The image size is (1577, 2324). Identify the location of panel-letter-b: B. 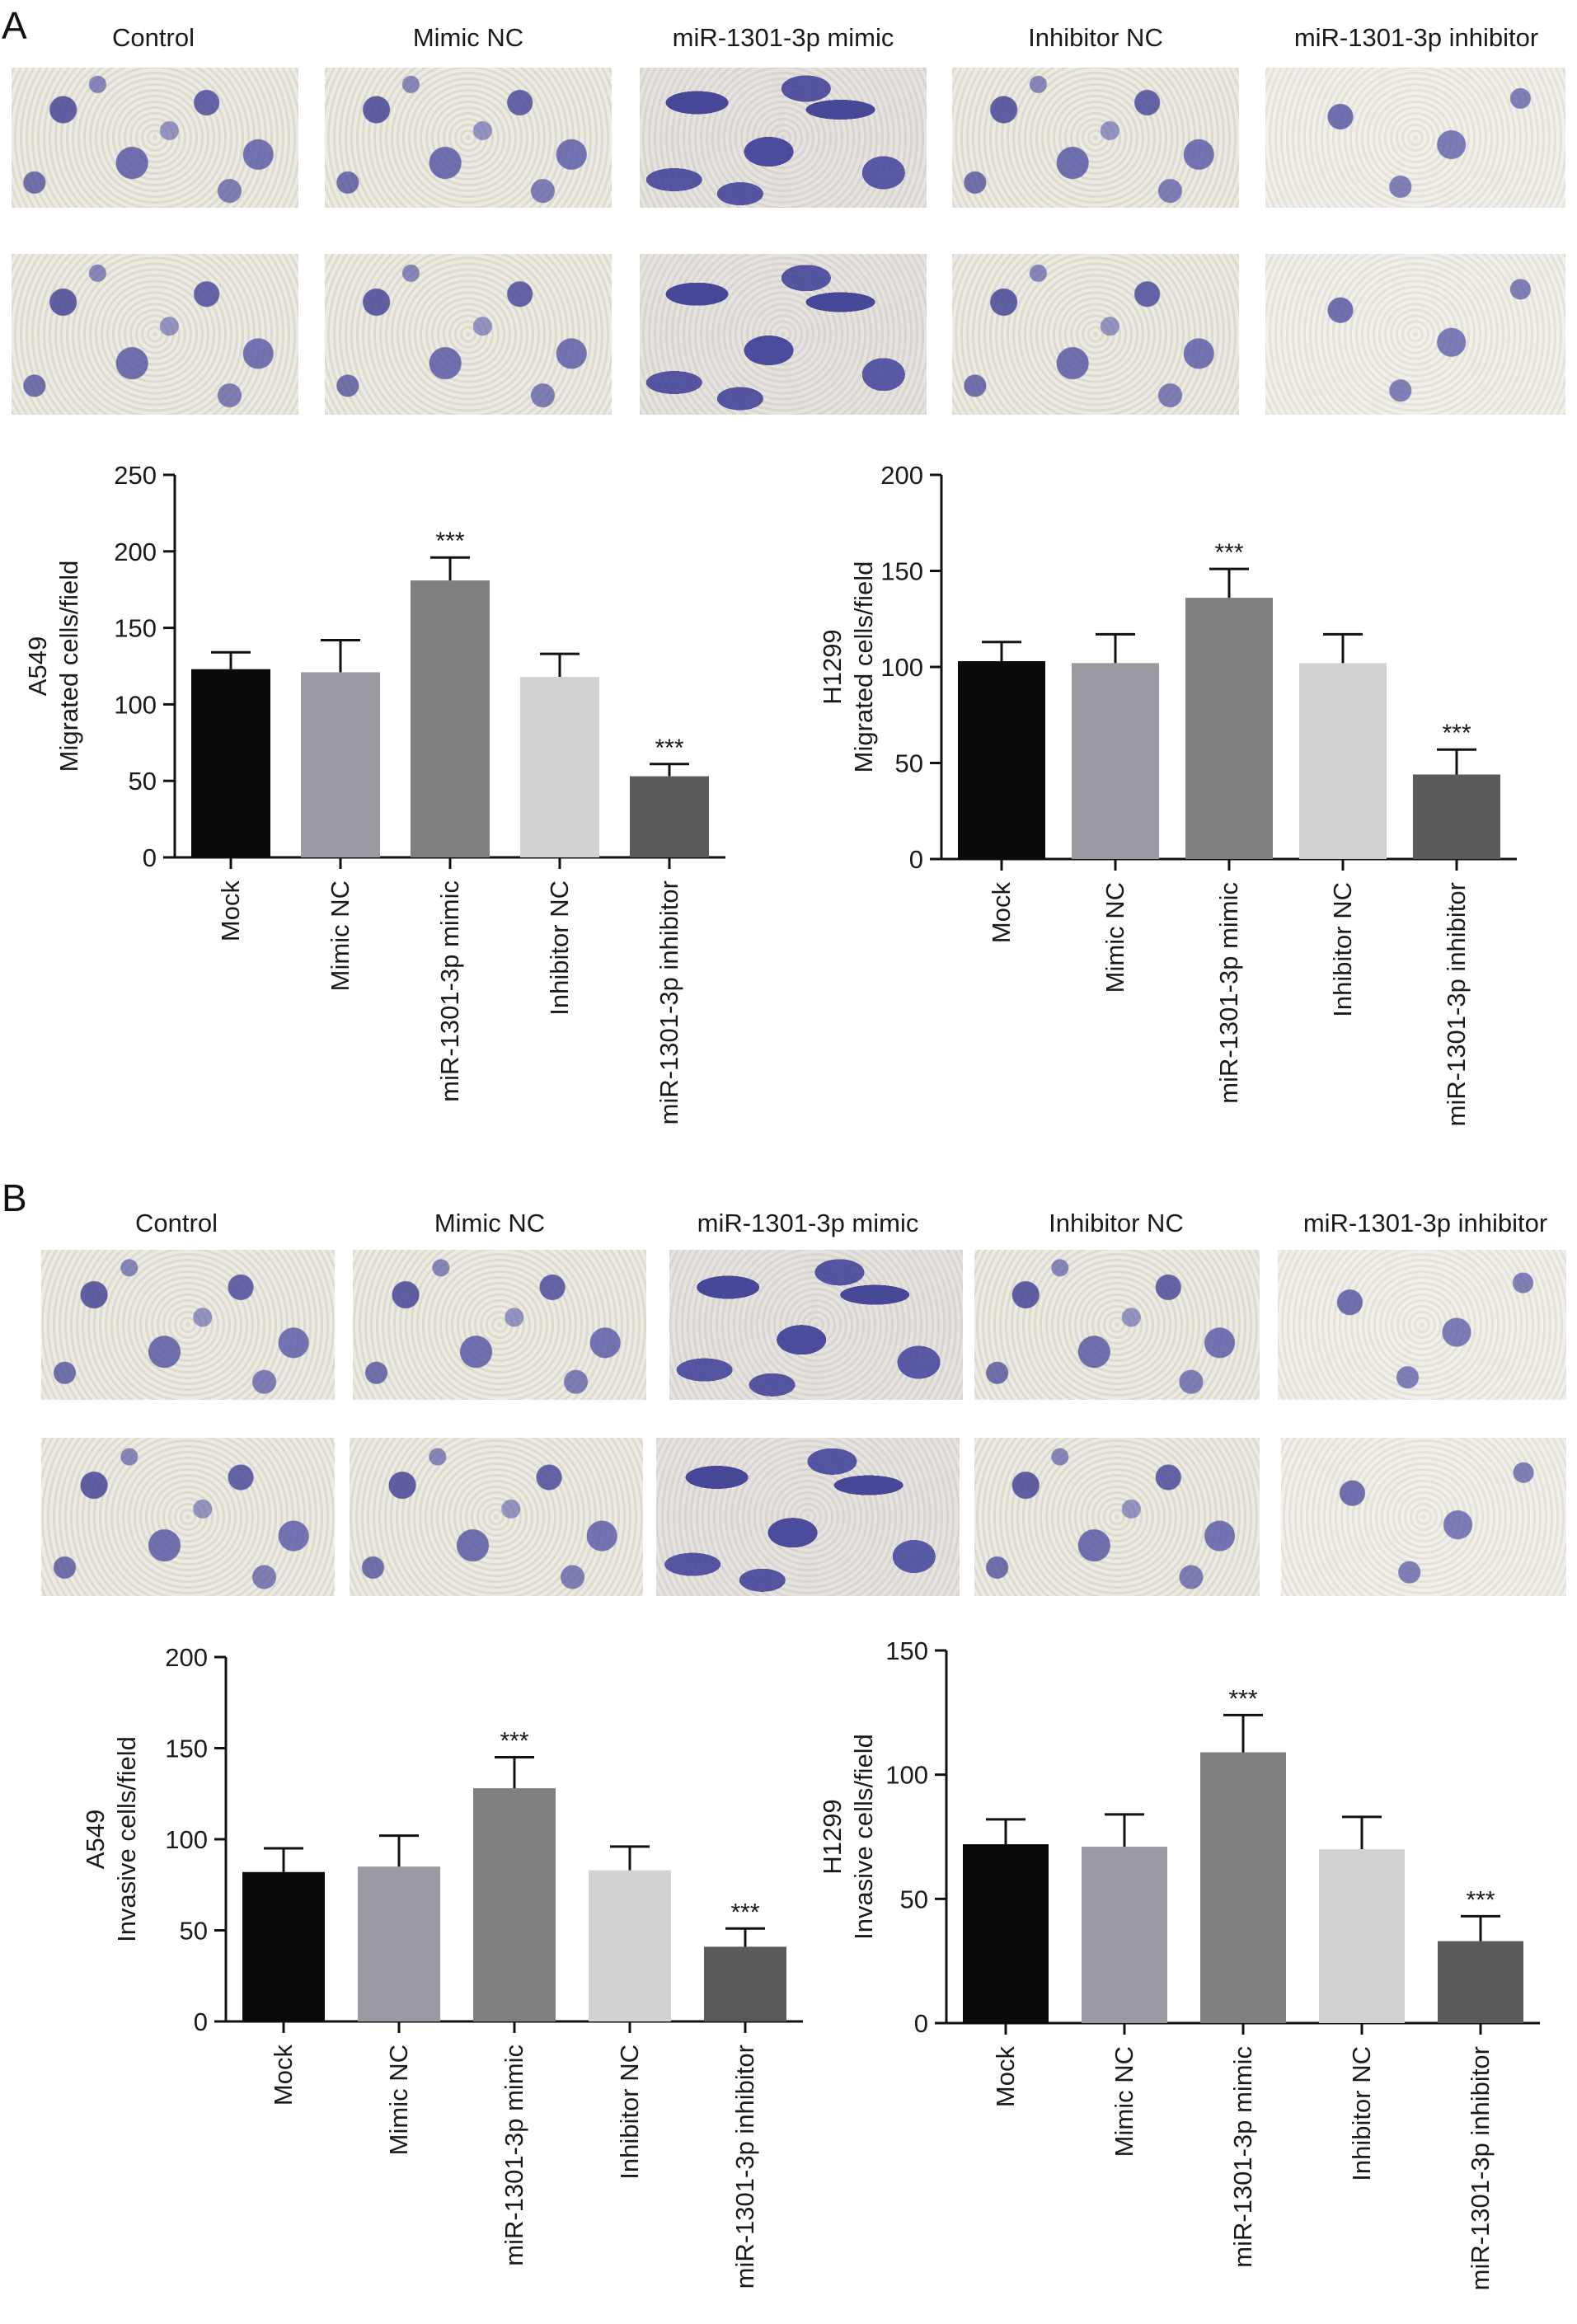
(14, 1197).